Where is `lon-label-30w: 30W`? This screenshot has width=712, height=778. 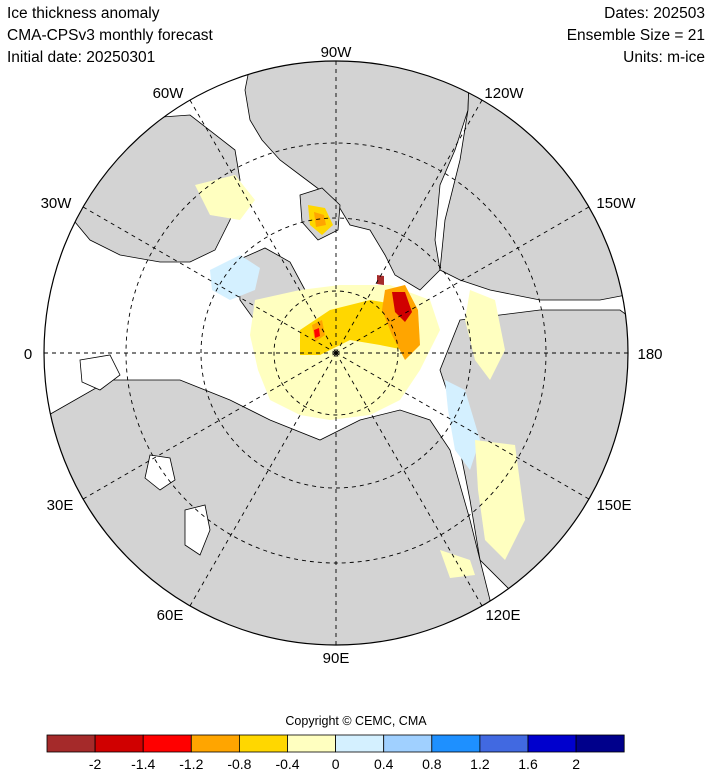
lon-label-30w: 30W is located at coordinates (57, 203).